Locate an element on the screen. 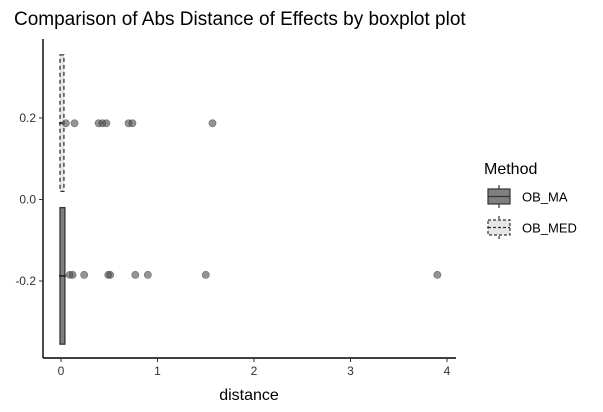  x-tick-label: 0 is located at coordinates (61, 371).